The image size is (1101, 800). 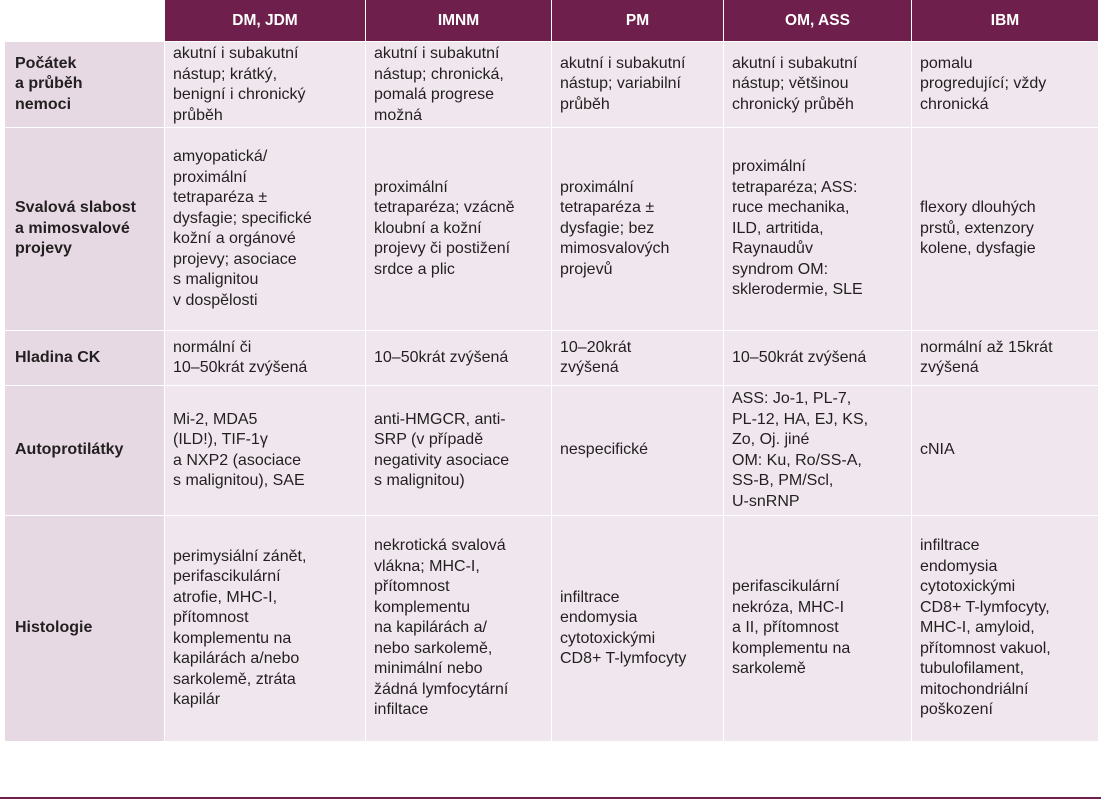 I want to click on table-cell: cNIA, so click(x=1005, y=450).